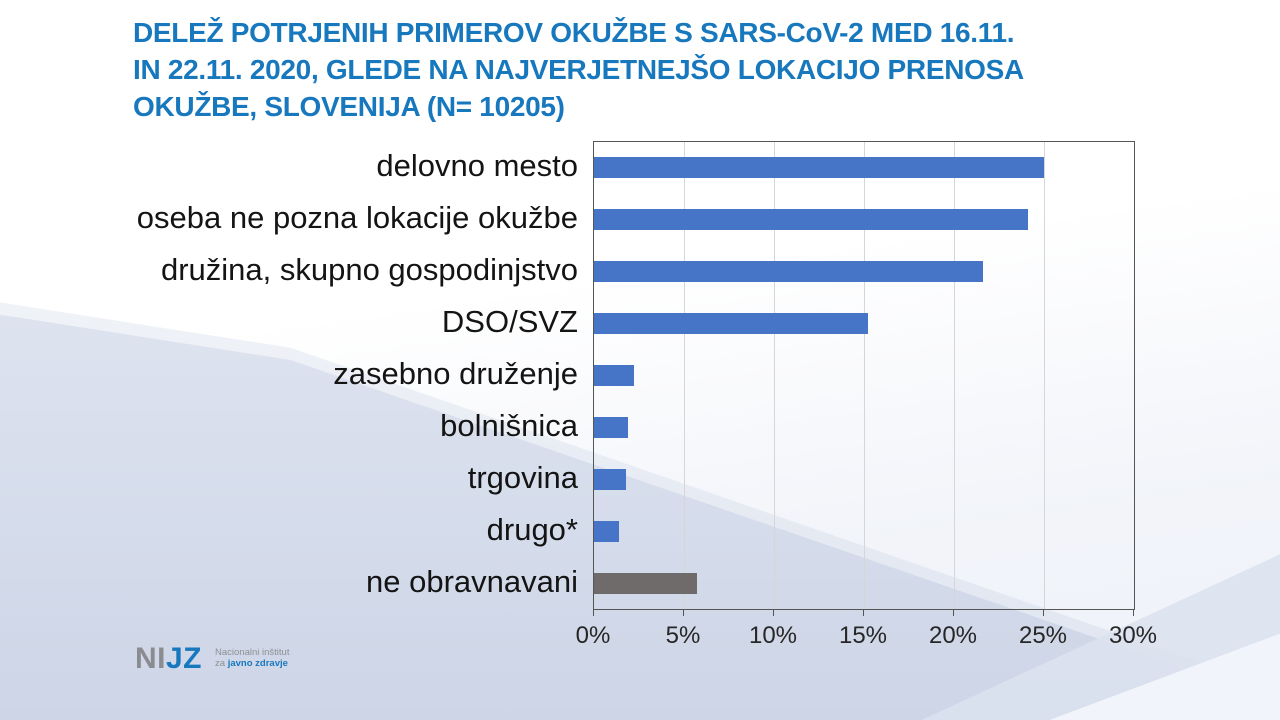  I want to click on category-label: družina, skupno gospodinjstvo, so click(369, 270).